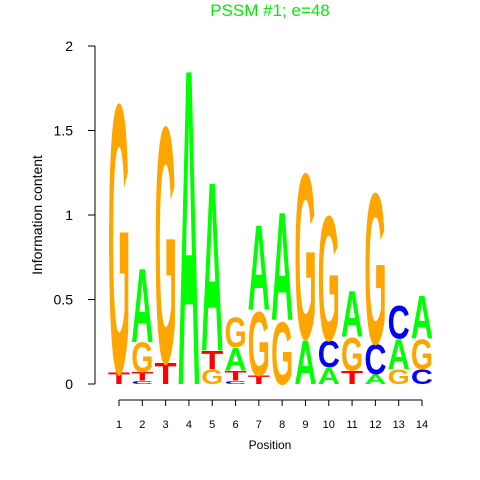 The image size is (480, 480). What do you see at coordinates (351, 425) in the screenshot?
I see `x-tick-label: 11` at bounding box center [351, 425].